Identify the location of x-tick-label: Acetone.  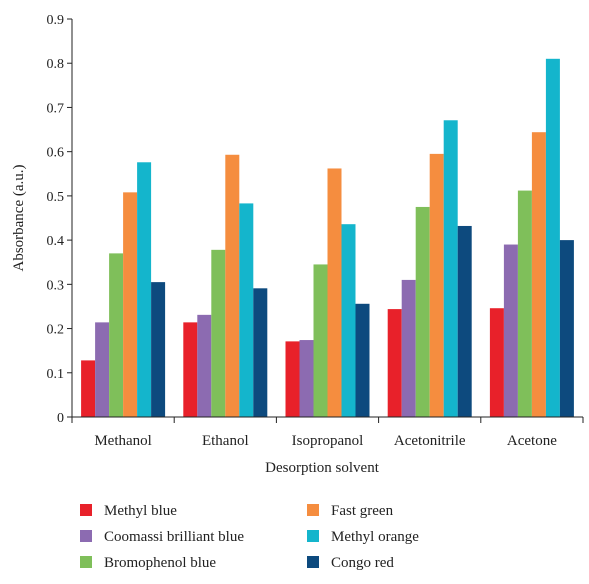
(532, 441).